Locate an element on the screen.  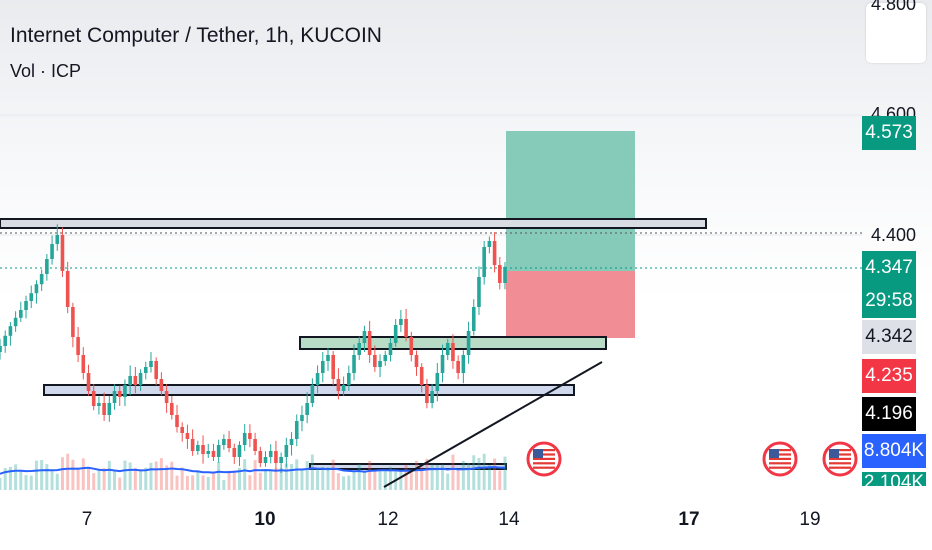
resistance-zone is located at coordinates (353, 223).